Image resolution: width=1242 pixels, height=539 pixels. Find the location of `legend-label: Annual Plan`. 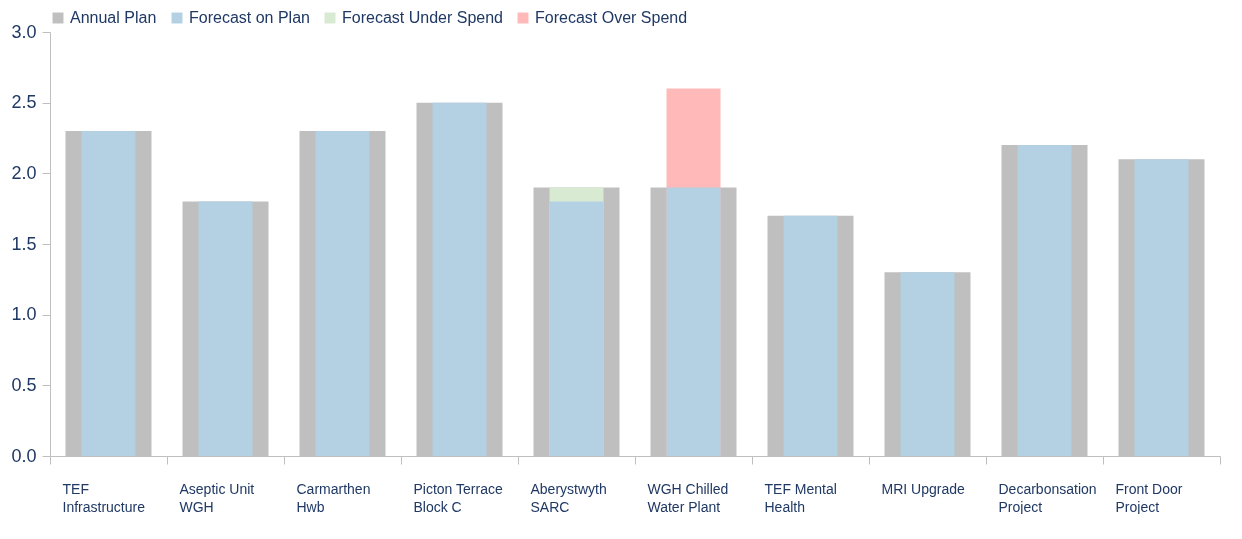

legend-label: Annual Plan is located at coordinates (113, 17).